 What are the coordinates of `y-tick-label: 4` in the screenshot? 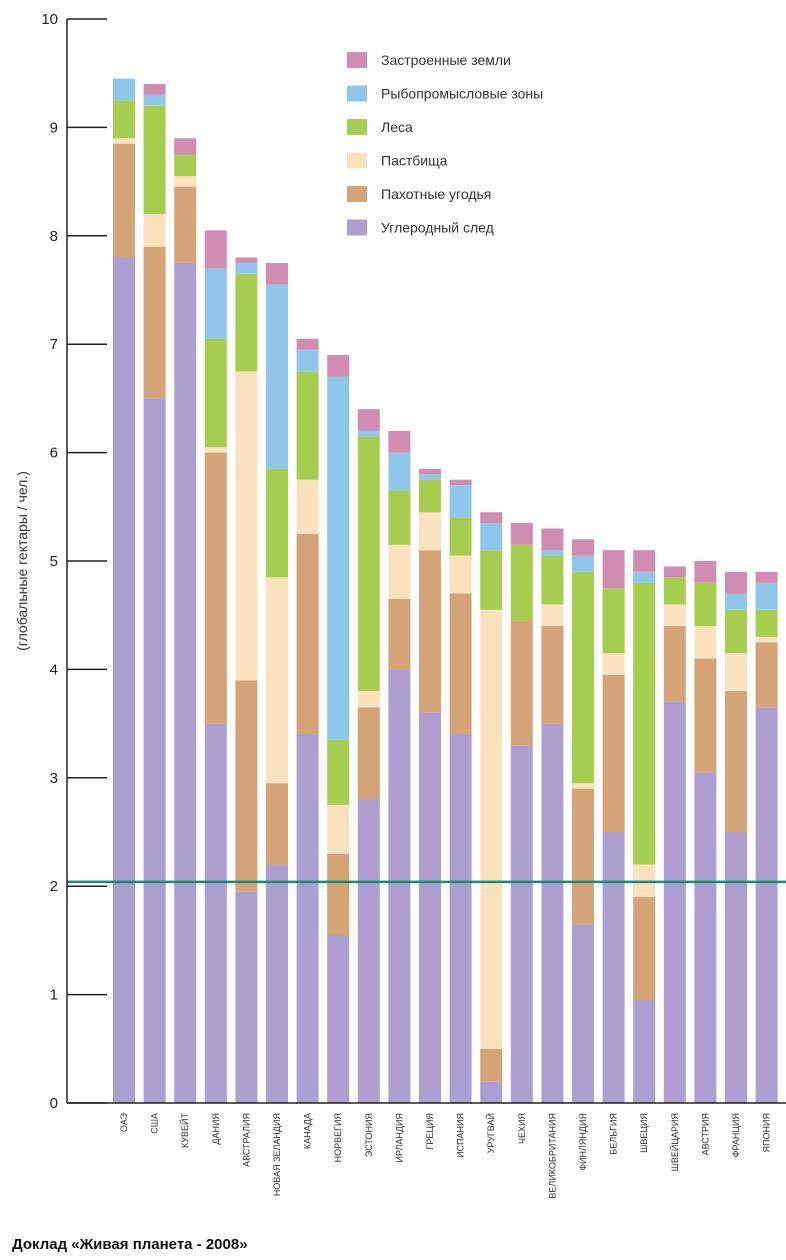 It's located at (54, 669).